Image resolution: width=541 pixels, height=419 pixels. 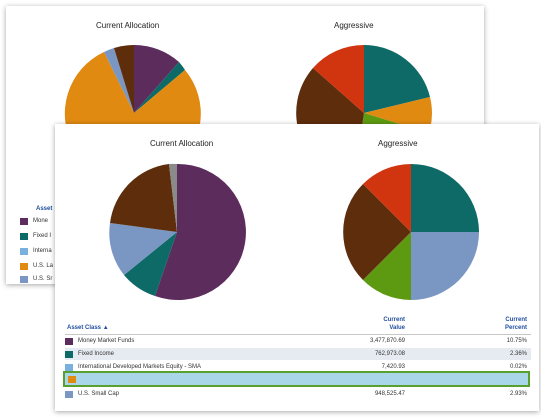 What do you see at coordinates (518, 354) in the screenshot?
I see `row-percent: 2.36%` at bounding box center [518, 354].